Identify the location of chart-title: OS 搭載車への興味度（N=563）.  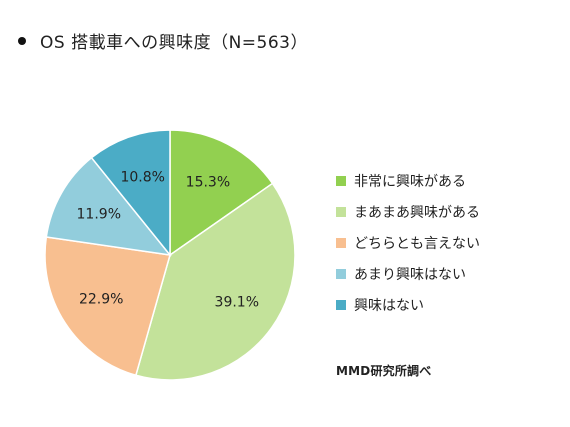
(174, 43).